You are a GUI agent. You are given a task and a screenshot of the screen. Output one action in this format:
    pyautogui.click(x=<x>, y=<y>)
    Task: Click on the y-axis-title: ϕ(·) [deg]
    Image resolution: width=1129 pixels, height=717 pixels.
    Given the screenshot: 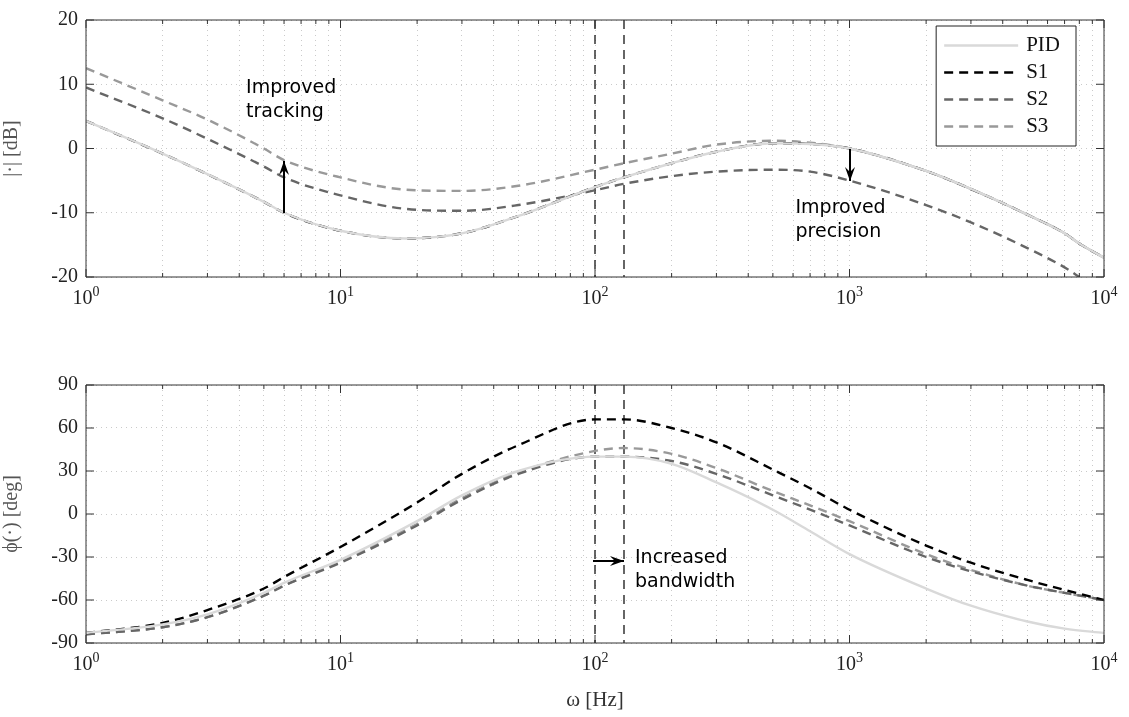 What is the action you would take?
    pyautogui.click(x=11, y=514)
    